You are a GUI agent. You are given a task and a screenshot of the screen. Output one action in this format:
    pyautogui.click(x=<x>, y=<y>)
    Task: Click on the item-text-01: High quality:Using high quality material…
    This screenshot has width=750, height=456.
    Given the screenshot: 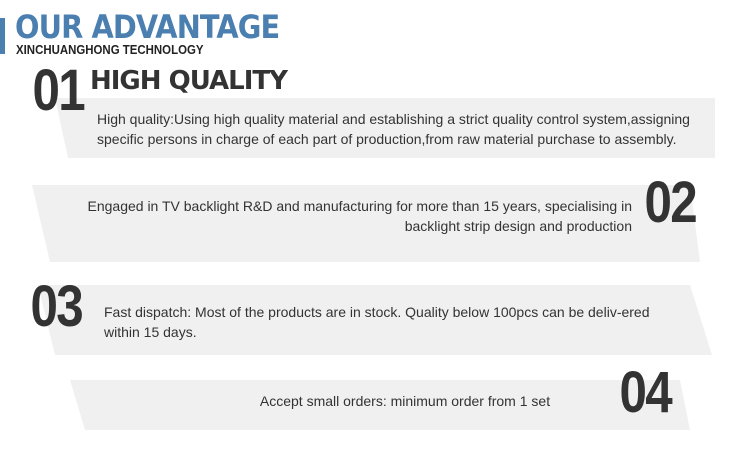 What is the action you would take?
    pyautogui.click(x=393, y=129)
    